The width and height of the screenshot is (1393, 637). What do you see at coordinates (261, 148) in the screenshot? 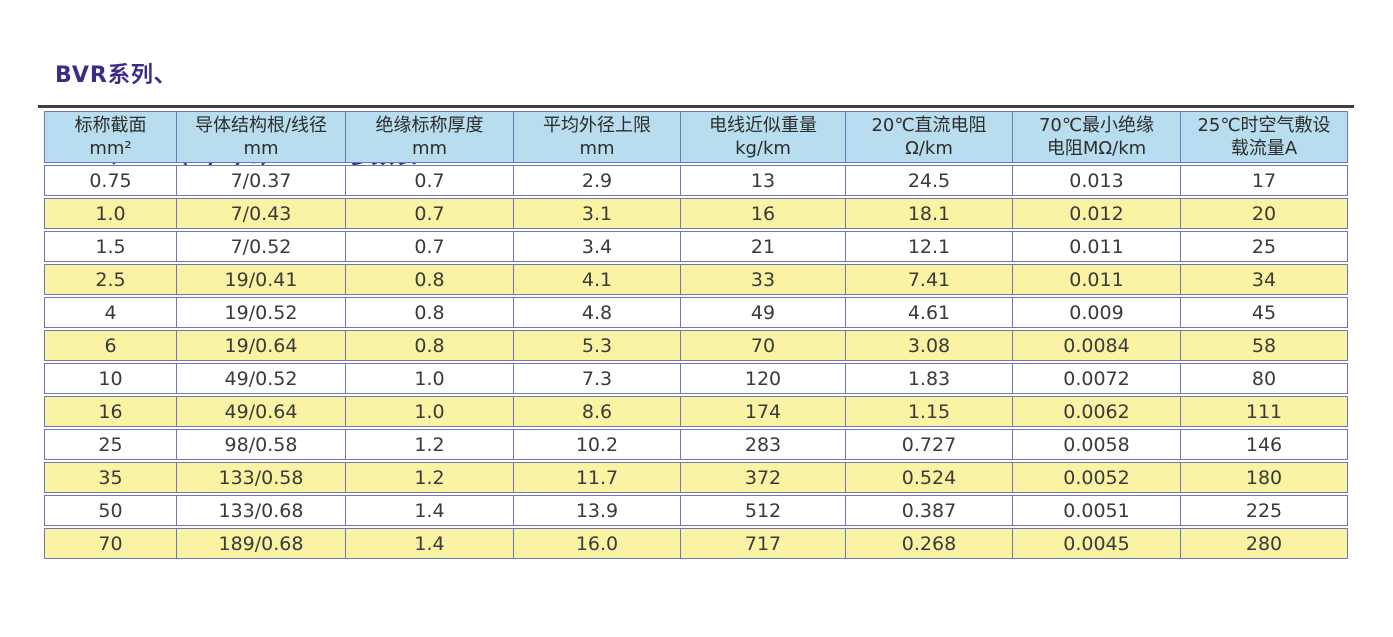
I see `column-header-unit: mm` at bounding box center [261, 148].